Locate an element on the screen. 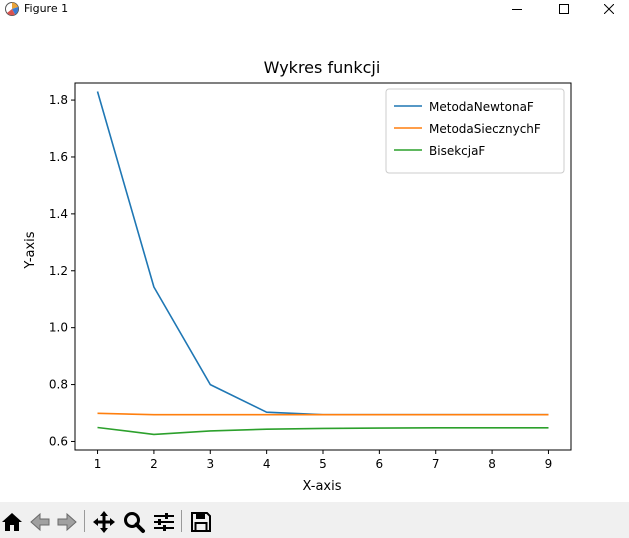 The width and height of the screenshot is (629, 538). y-tick-label: 1.8 is located at coordinates (58, 100).